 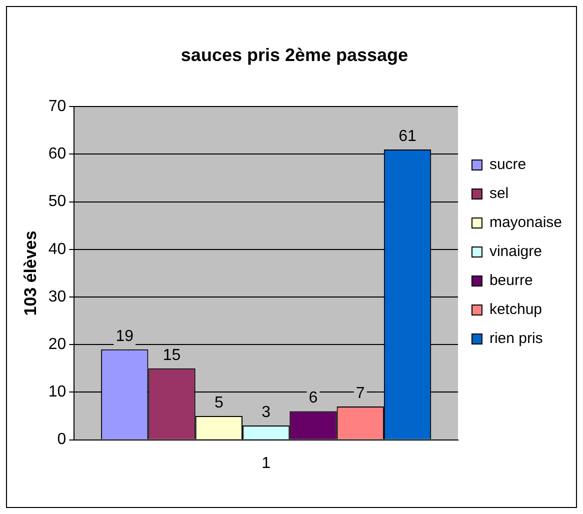 I want to click on y-tick-label: 10, so click(x=57, y=392).